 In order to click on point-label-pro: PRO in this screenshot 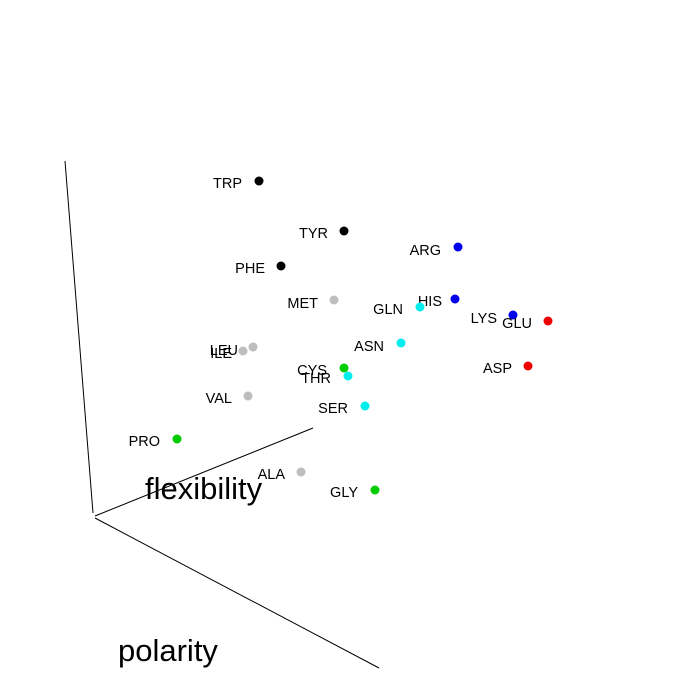, I will do `click(144, 442)`.